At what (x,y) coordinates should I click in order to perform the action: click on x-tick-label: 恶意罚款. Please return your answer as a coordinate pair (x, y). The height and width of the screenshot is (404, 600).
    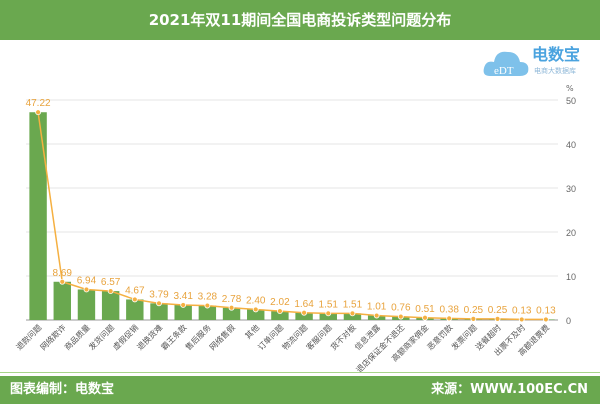
    Looking at the image, I should click on (440, 337).